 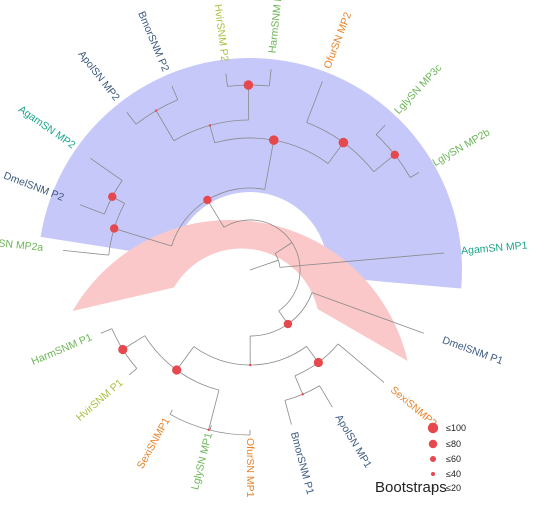 I want to click on branch-root, so click(x=264, y=265).